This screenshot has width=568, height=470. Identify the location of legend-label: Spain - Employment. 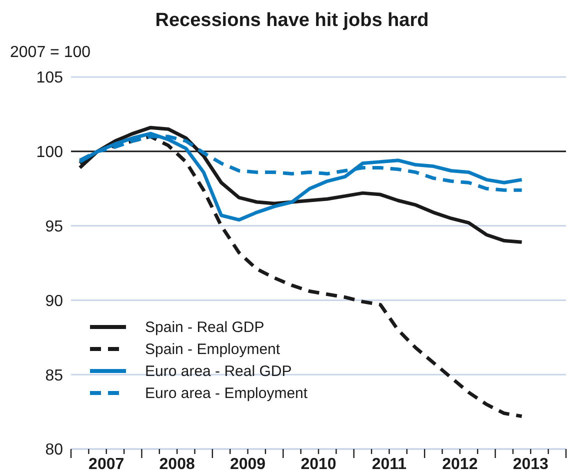
(212, 349).